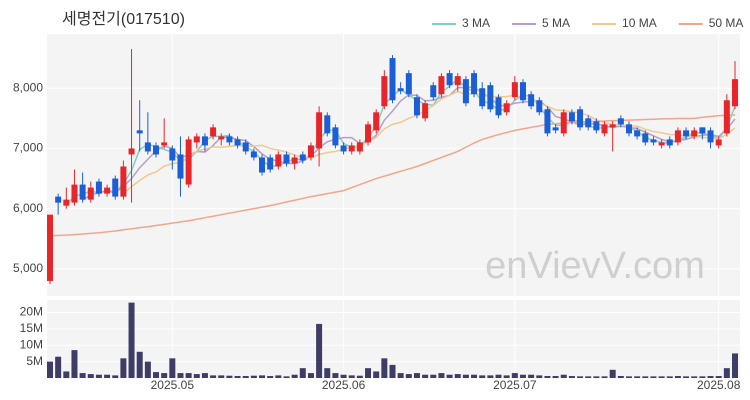  Describe the element at coordinates (639, 23) in the screenshot. I see `legend-label: 10 MA` at that location.